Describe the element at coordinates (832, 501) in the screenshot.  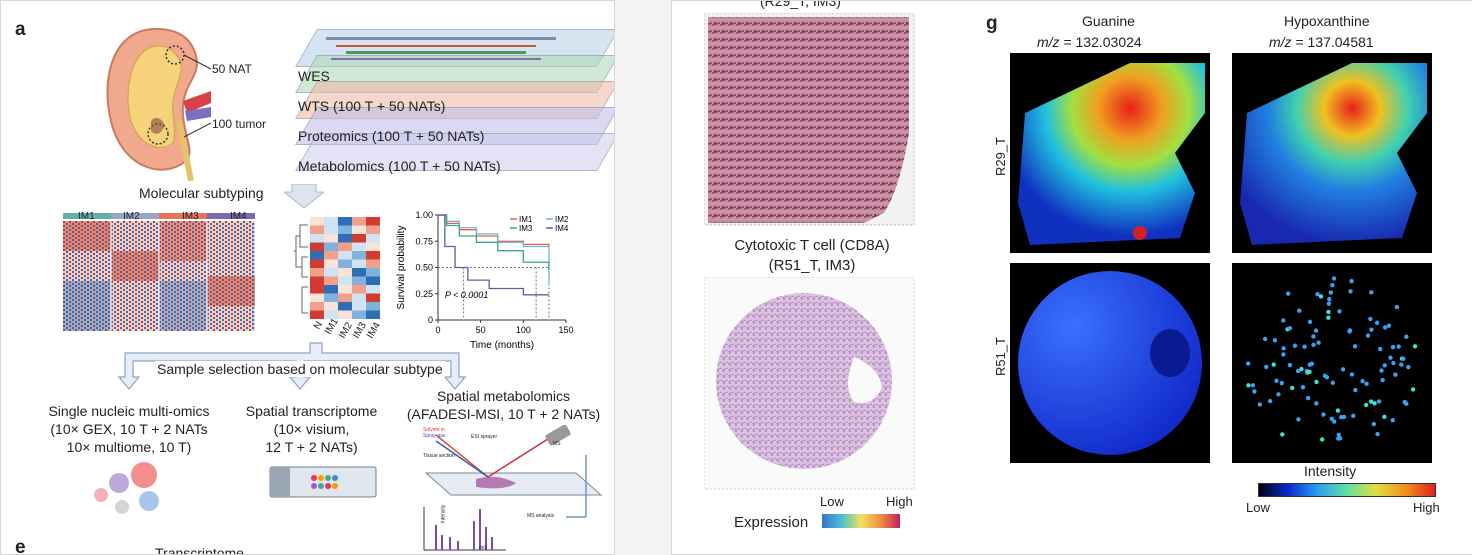
I see `expression-low: Low` at that location.